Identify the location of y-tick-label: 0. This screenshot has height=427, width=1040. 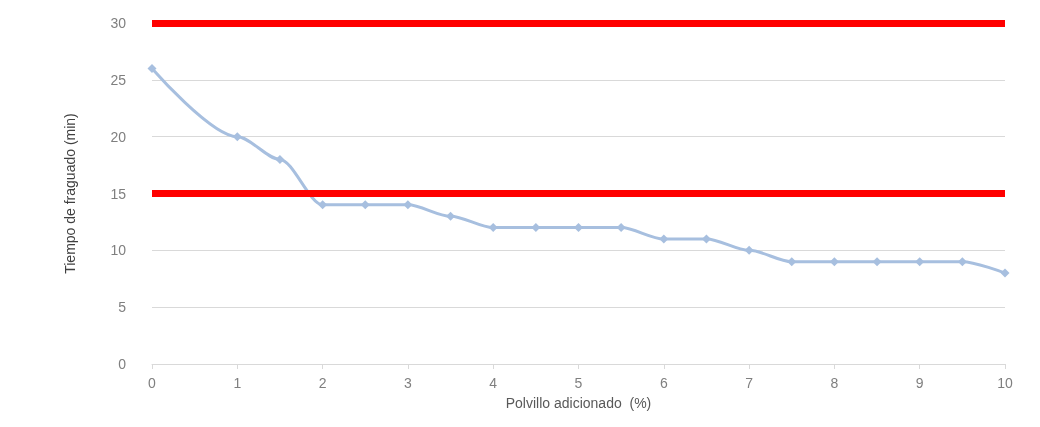
(122, 364).